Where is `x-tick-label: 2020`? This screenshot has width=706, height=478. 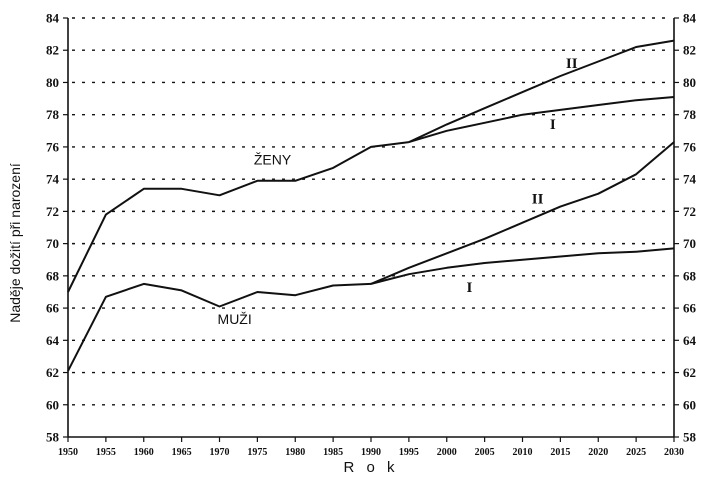 x-tick-label: 2020 is located at coordinates (598, 452).